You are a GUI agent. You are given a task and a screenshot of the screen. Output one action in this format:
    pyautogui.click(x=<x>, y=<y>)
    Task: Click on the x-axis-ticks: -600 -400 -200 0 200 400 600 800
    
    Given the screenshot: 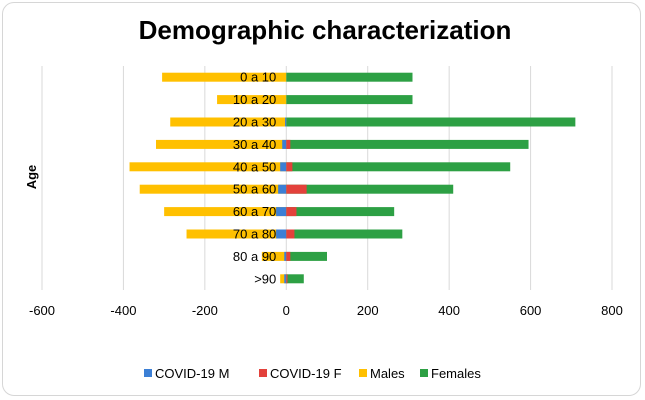 What is the action you would take?
    pyautogui.click(x=326, y=310)
    